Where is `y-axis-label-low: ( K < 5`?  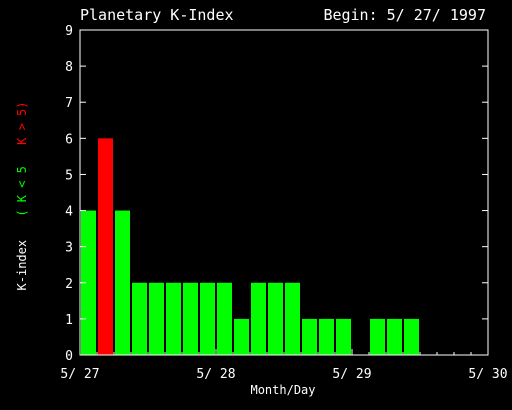 y-axis-label-low: ( K < 5 is located at coordinates (22, 191).